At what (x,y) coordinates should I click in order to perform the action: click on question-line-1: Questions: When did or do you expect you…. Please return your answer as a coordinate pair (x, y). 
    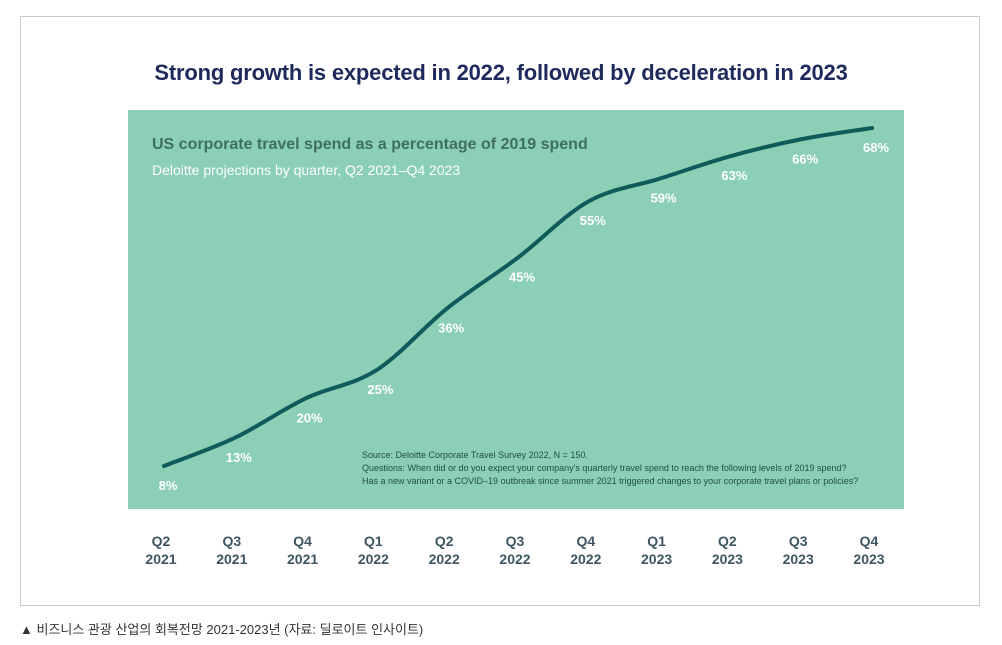
    Looking at the image, I should click on (604, 468).